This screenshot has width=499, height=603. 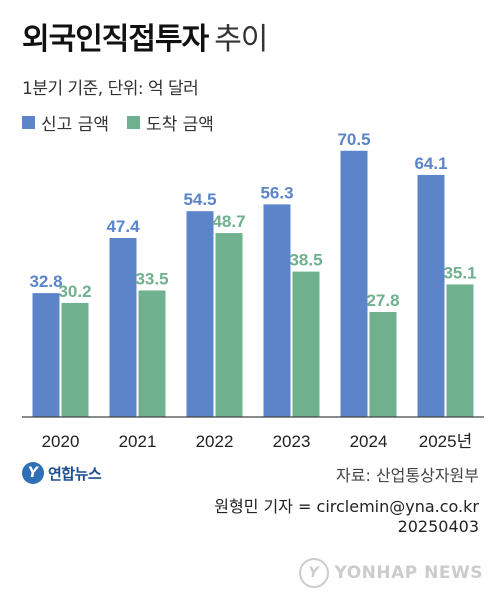 I want to click on title-main: 외국인직접투자, so click(x=115, y=39).